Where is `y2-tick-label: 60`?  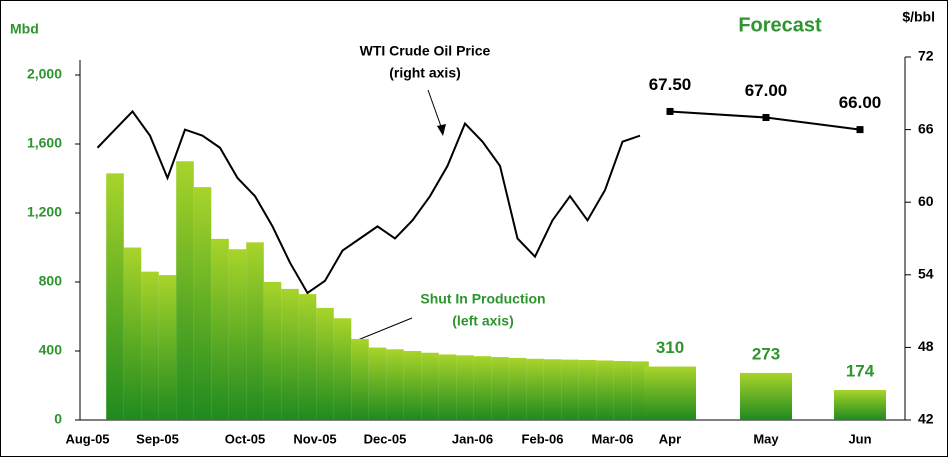
y2-tick-label: 60 is located at coordinates (926, 201).